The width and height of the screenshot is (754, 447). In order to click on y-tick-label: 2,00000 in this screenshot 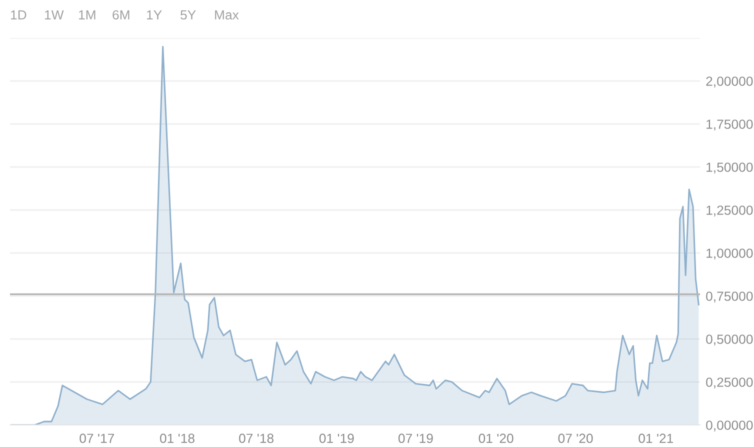, I will do `click(729, 82)`.